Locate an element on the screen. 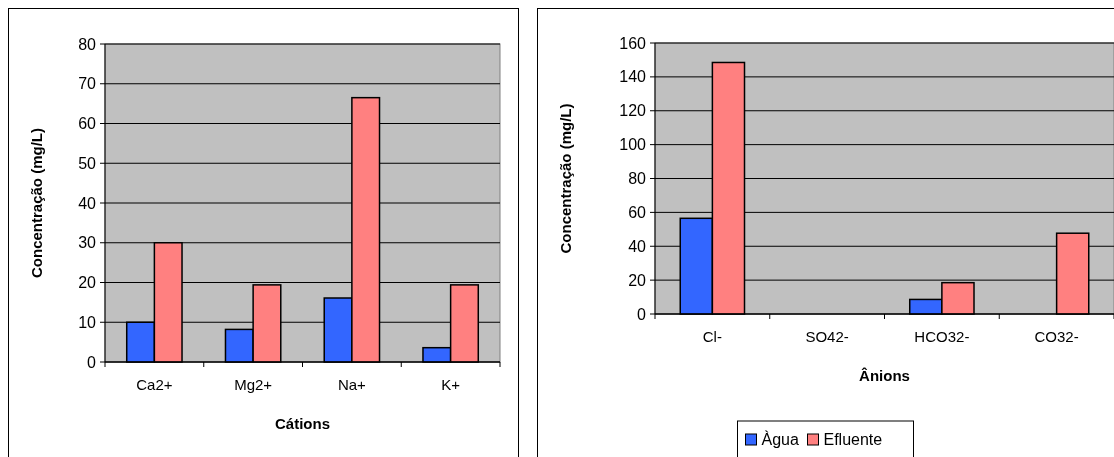 This screenshot has width=1114, height=457. x-axis-title: Cátions is located at coordinates (302, 423).